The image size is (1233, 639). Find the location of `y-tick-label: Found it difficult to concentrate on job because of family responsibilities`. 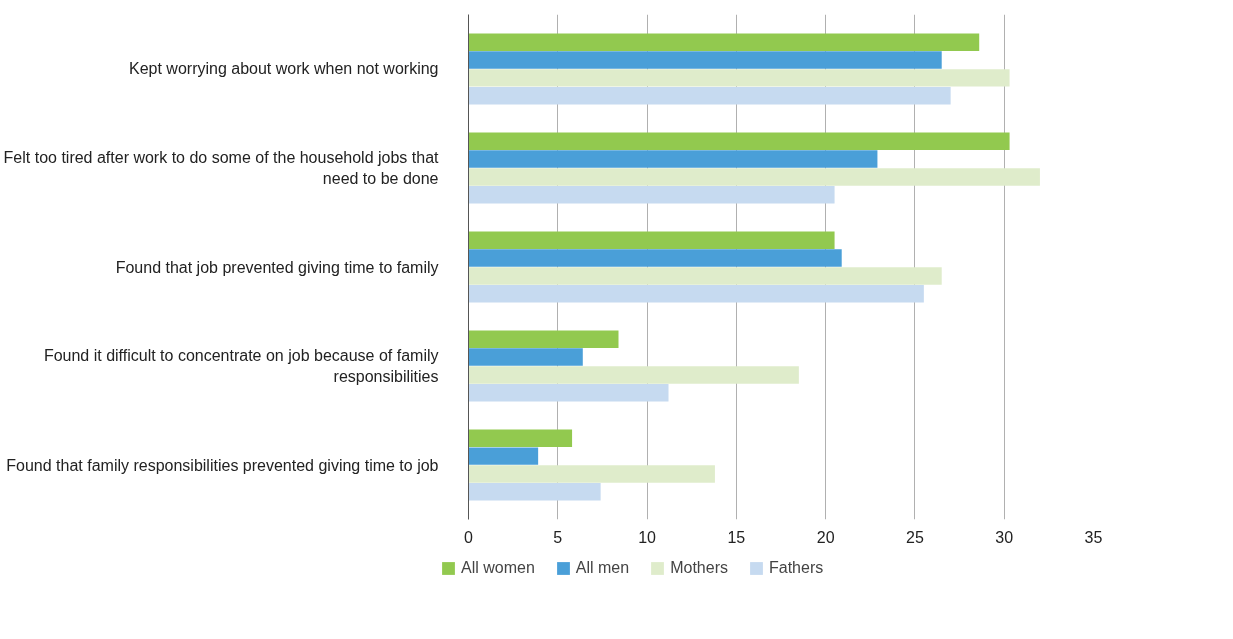

y-tick-label: Found it difficult to concentrate on job because of family responsibilities is located at coordinates (241, 366).